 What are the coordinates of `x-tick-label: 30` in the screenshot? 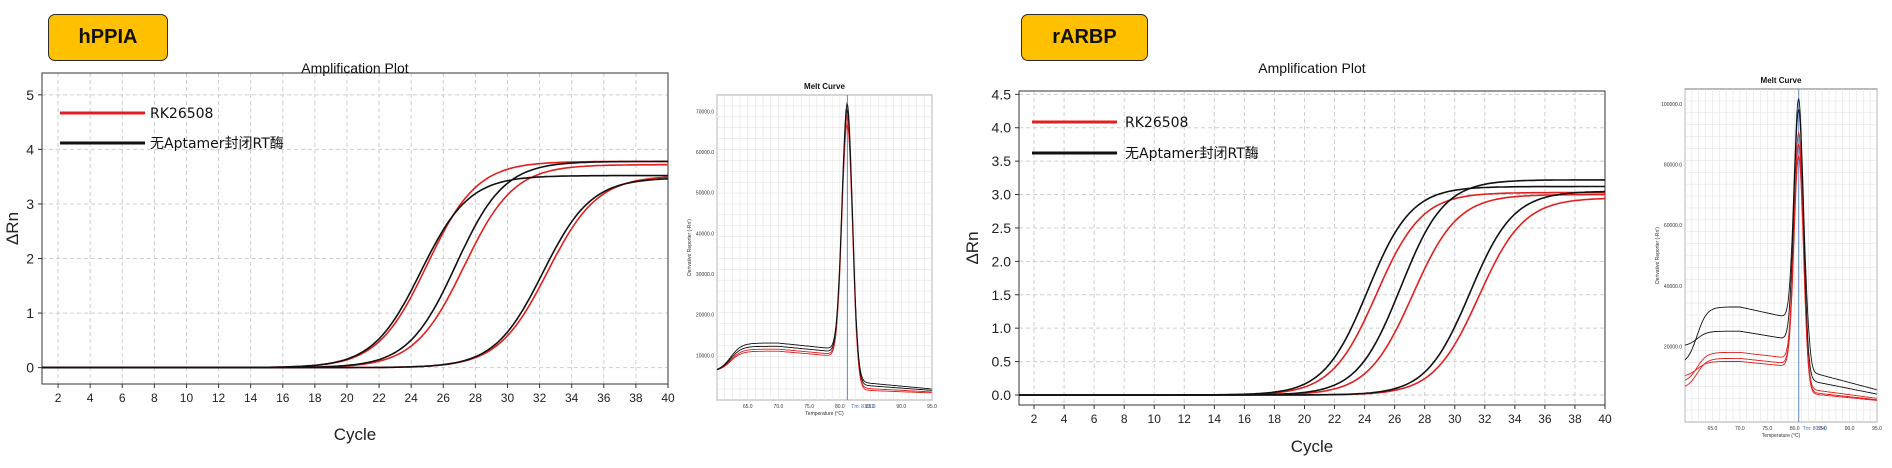 It's located at (1455, 419).